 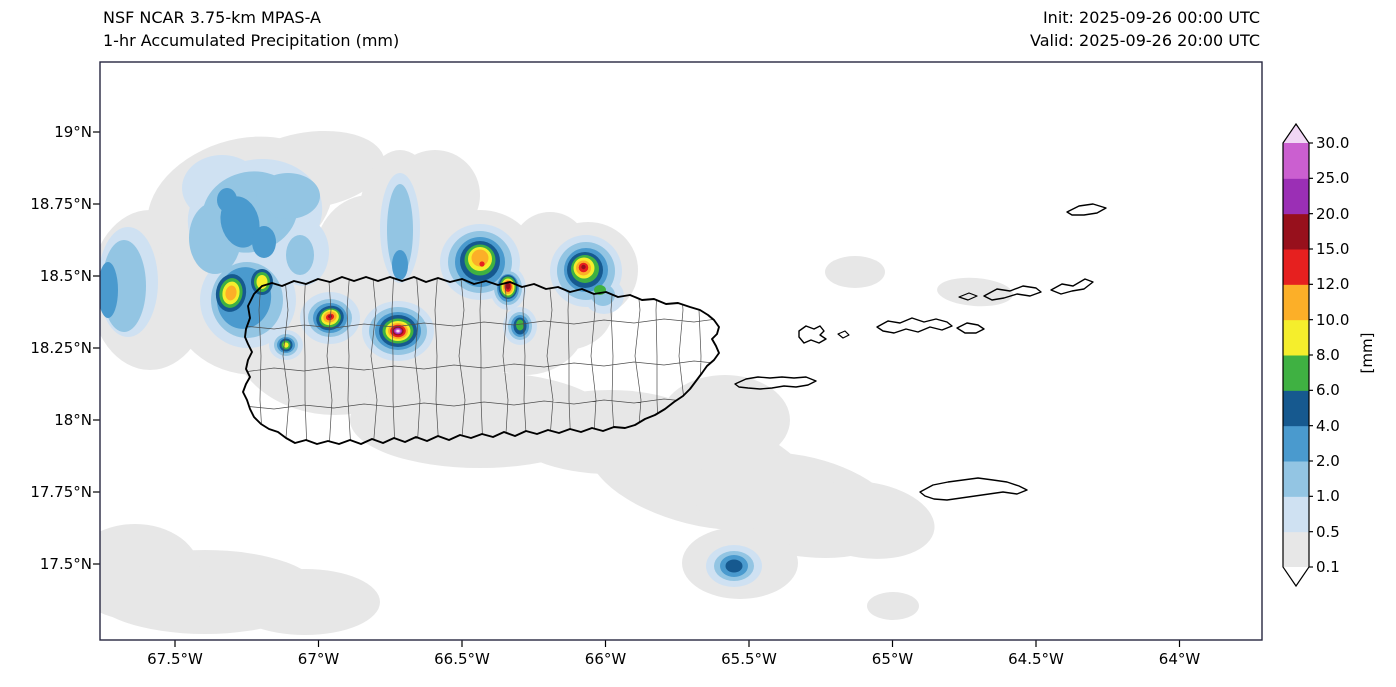 I want to click on y-tick-label: 18.25°N, so click(x=61, y=348).